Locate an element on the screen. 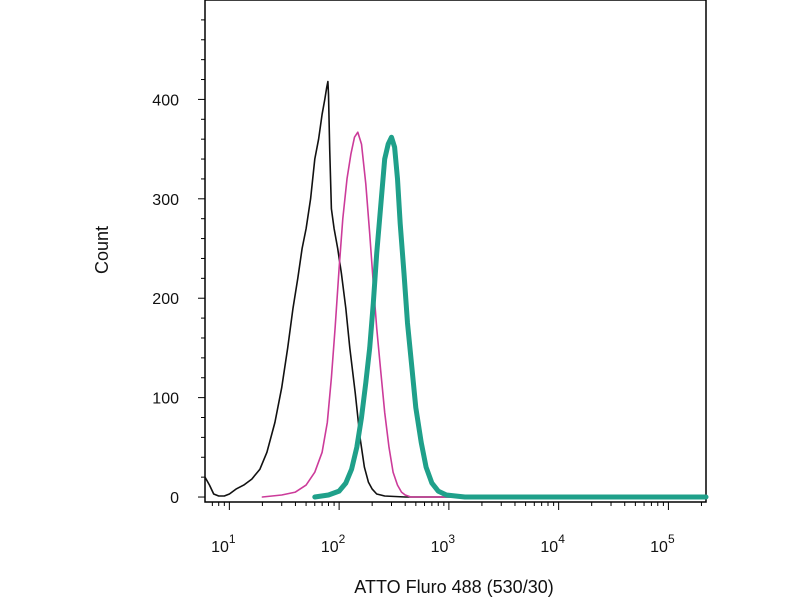 The width and height of the screenshot is (800, 600). x-tick-exponent: 5 is located at coordinates (671, 539).